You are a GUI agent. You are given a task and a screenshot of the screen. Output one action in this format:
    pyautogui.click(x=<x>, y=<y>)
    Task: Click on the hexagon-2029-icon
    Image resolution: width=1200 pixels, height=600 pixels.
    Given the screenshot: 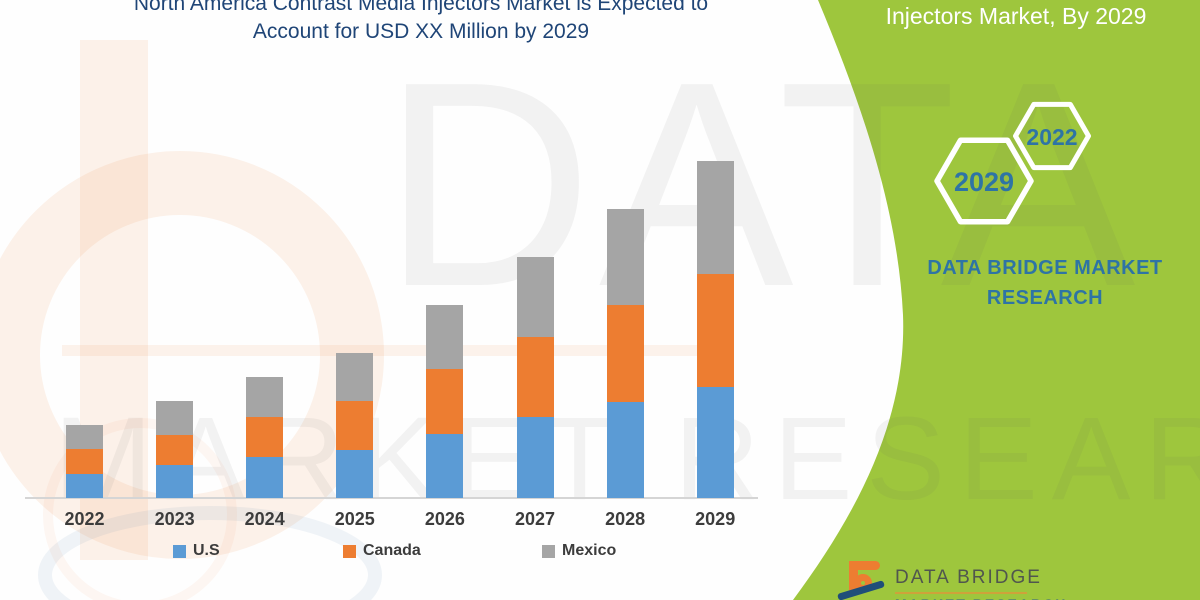 What is the action you would take?
    pyautogui.click(x=984, y=181)
    